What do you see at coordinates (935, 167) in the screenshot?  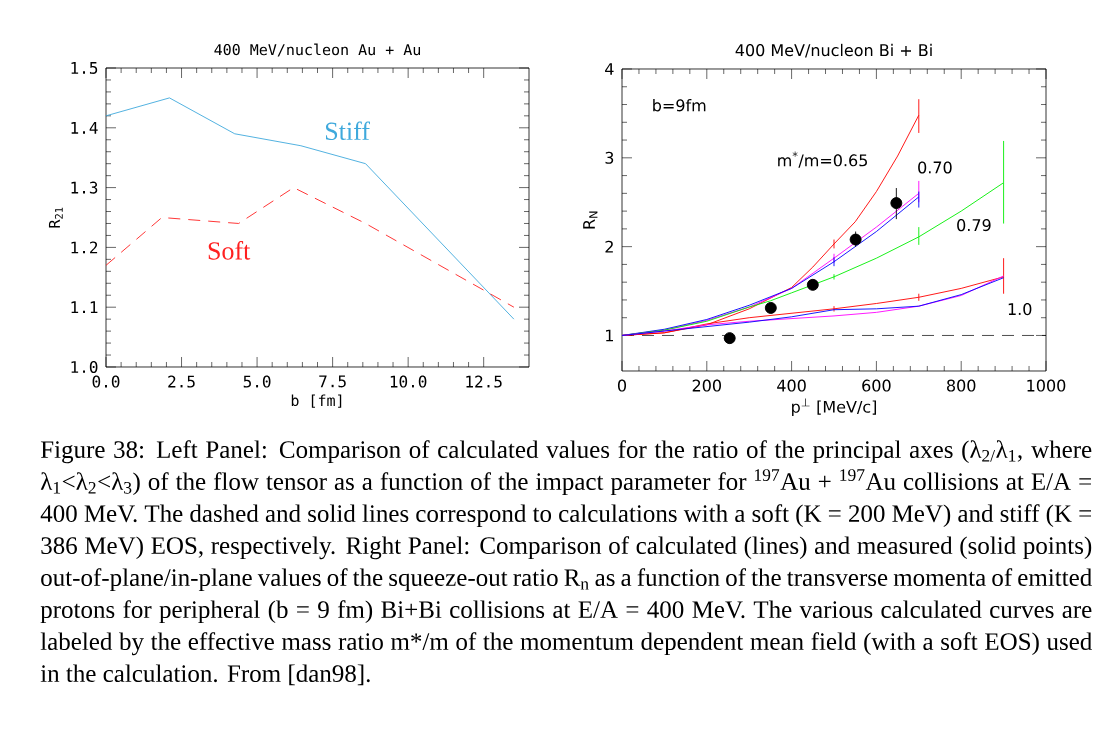 I see `series-label: 0.70` at bounding box center [935, 167].